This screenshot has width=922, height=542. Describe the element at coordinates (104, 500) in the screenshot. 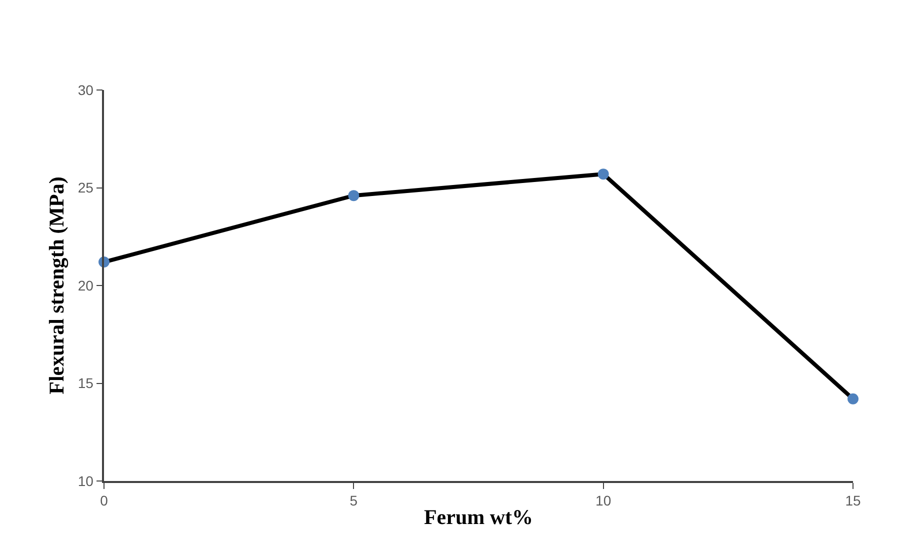

I see `x-tick-label: 0` at that location.